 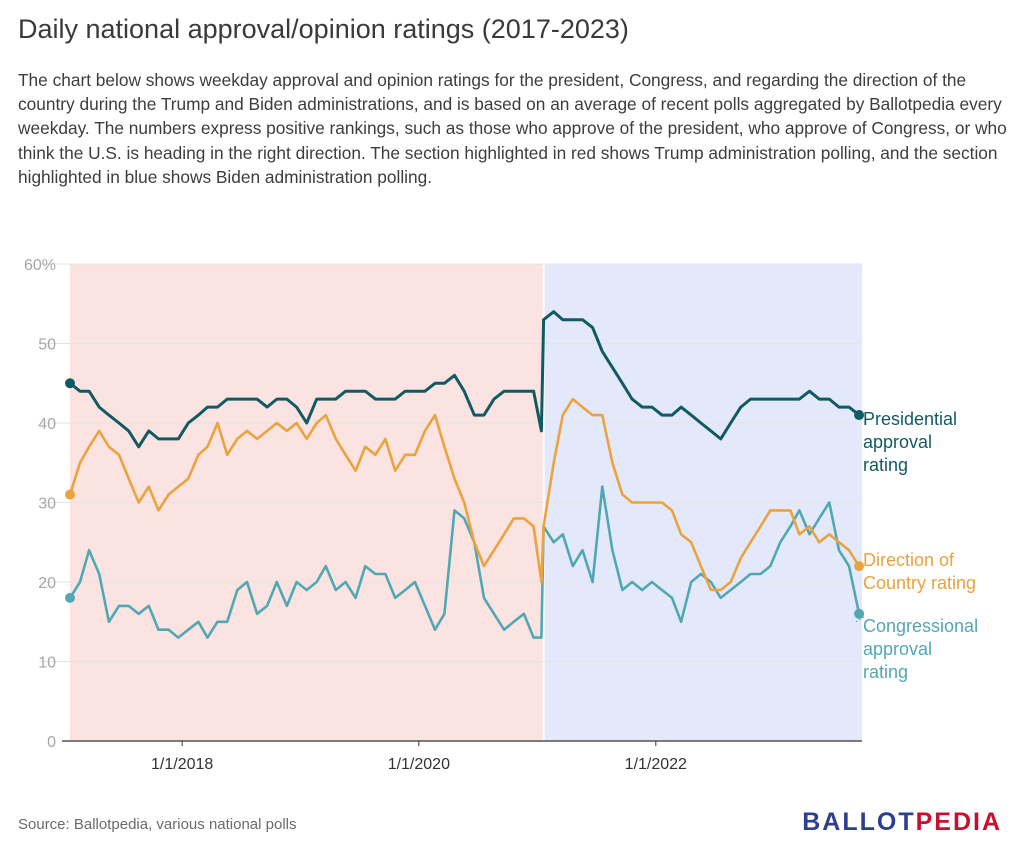 What do you see at coordinates (885, 672) in the screenshot?
I see `series-label-2-line: rating` at bounding box center [885, 672].